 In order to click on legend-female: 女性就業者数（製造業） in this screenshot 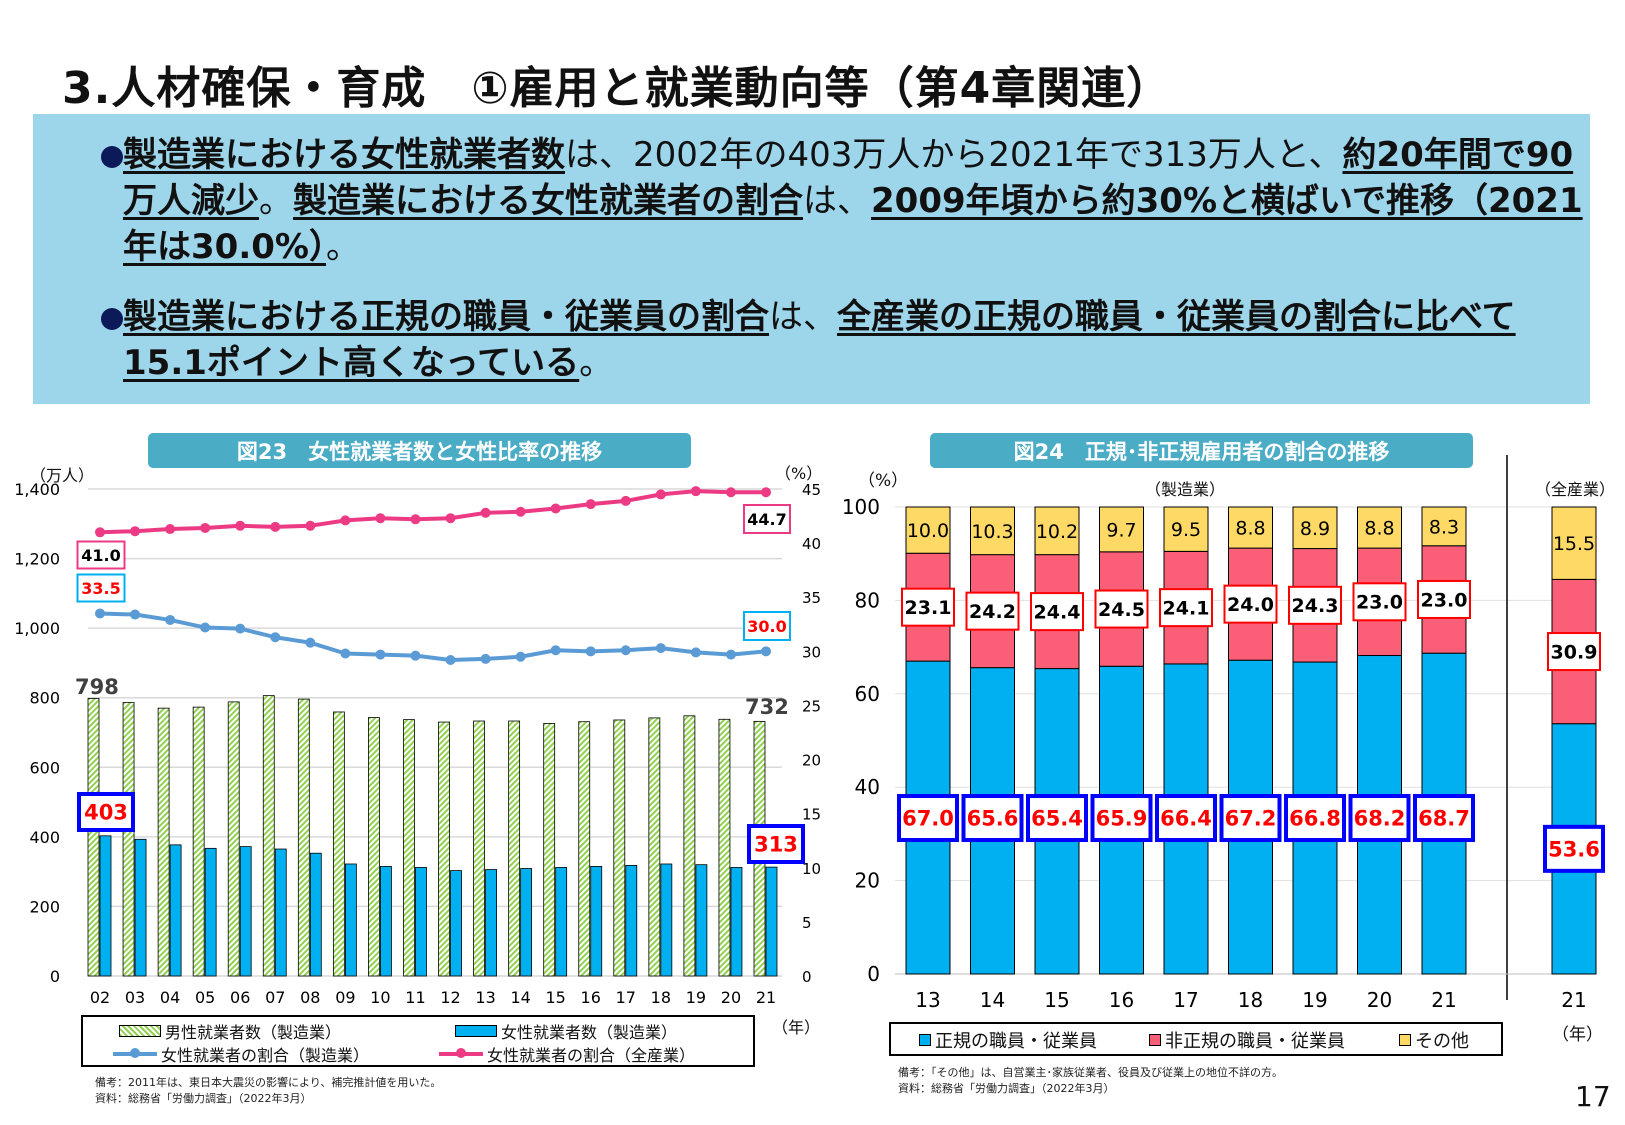, I will do `click(566, 1031)`.